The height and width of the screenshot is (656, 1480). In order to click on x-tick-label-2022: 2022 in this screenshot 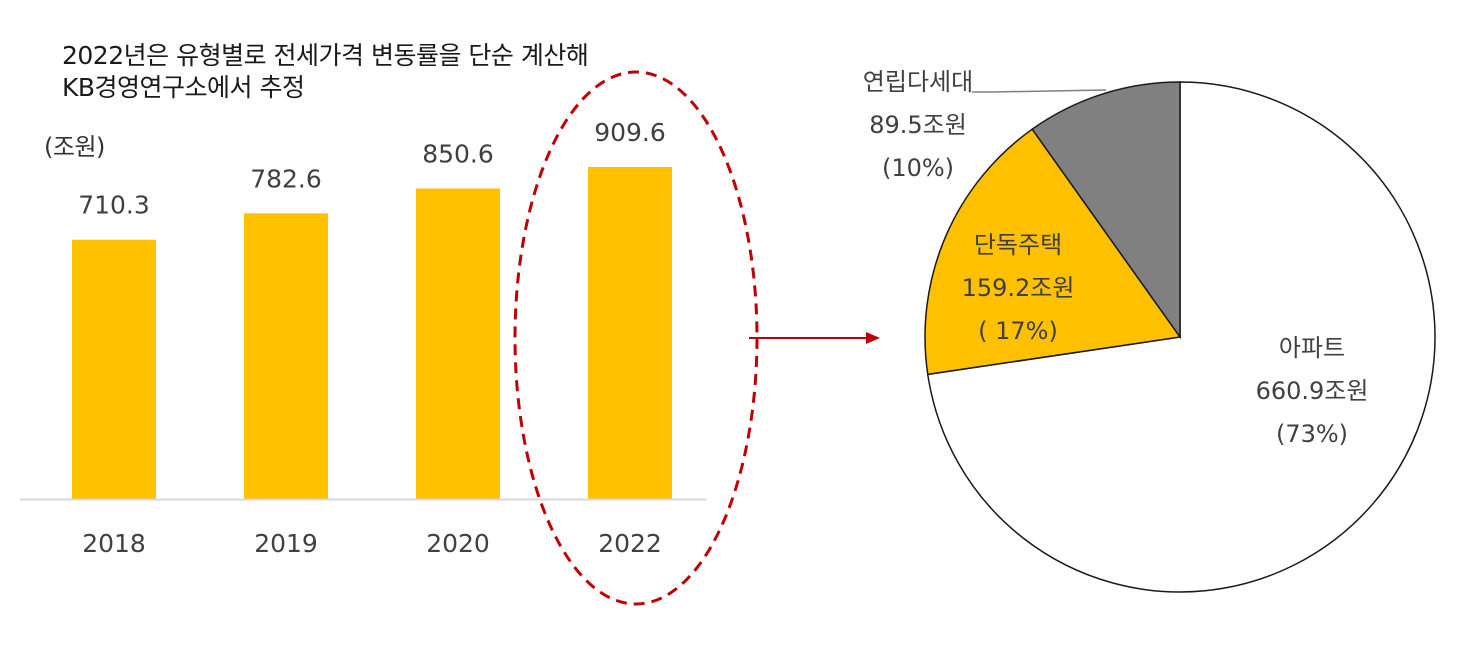, I will do `click(630, 543)`.